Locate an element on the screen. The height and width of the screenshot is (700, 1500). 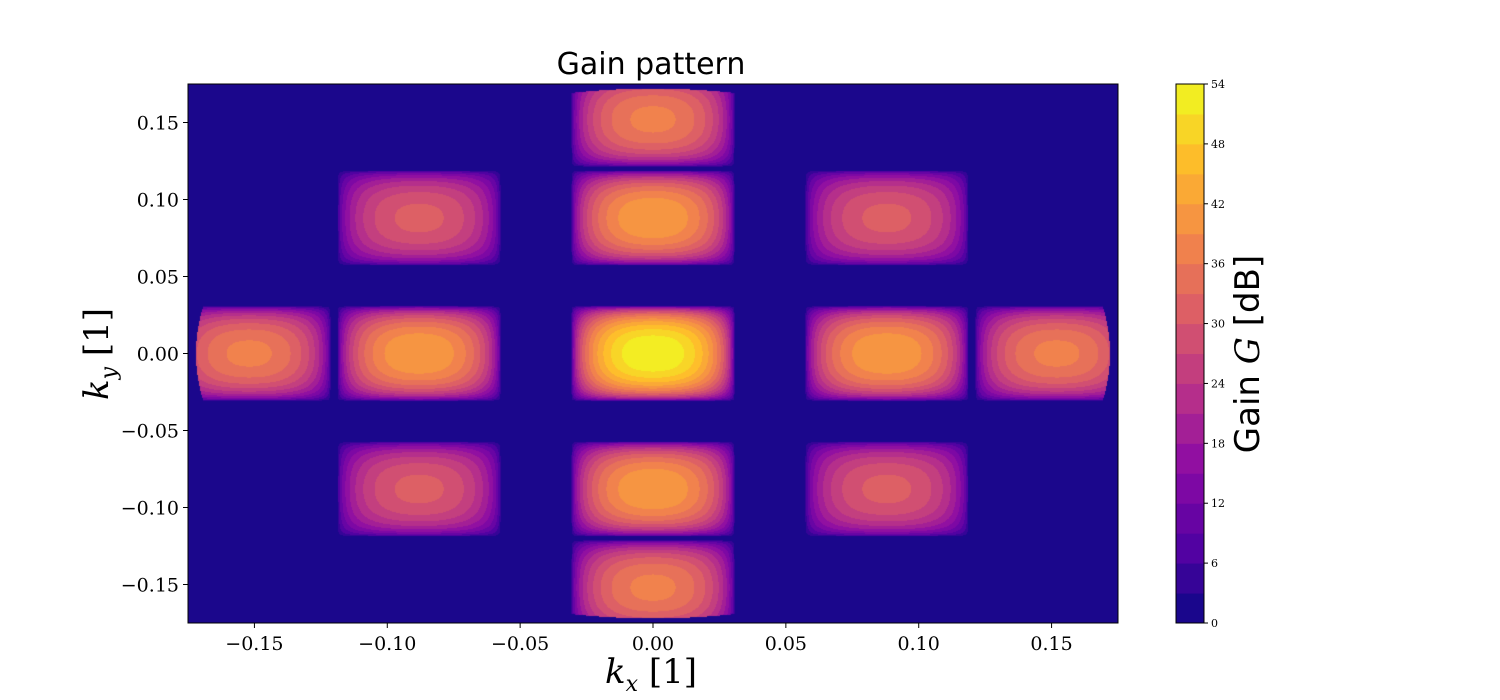
x-axis-label-sub: x is located at coordinates (632, 684).